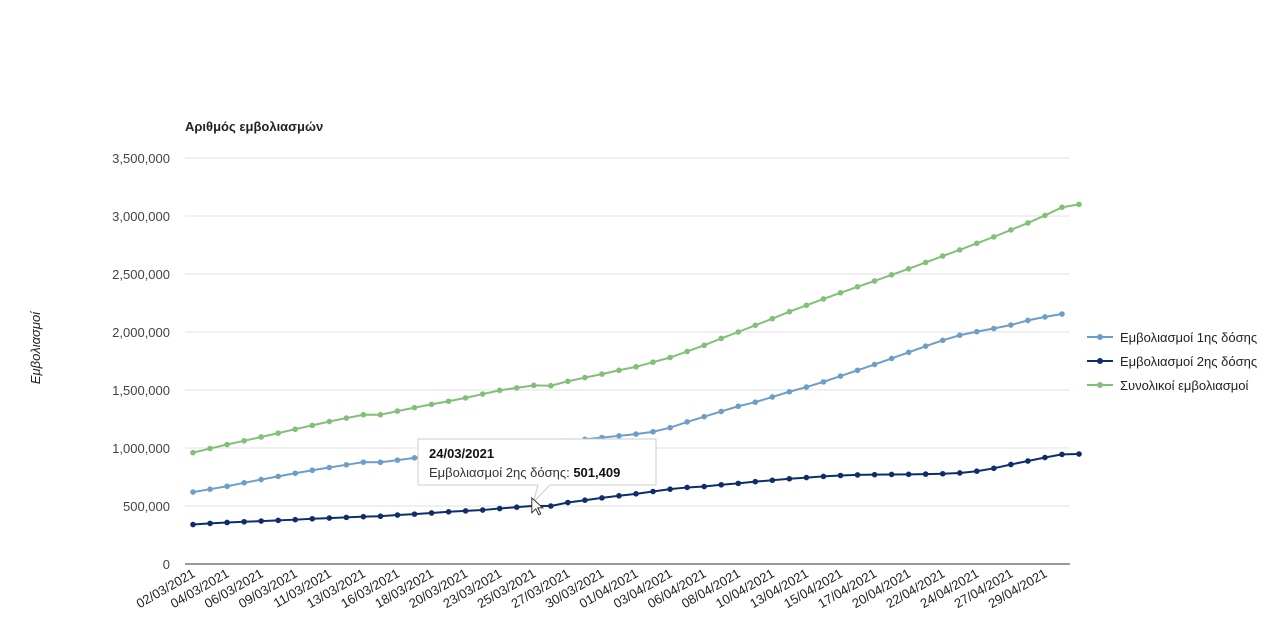 The height and width of the screenshot is (639, 1280). What do you see at coordinates (1172, 337) in the screenshot?
I see `legend-item: Εμβολιασμοί 1ης δόσης` at bounding box center [1172, 337].